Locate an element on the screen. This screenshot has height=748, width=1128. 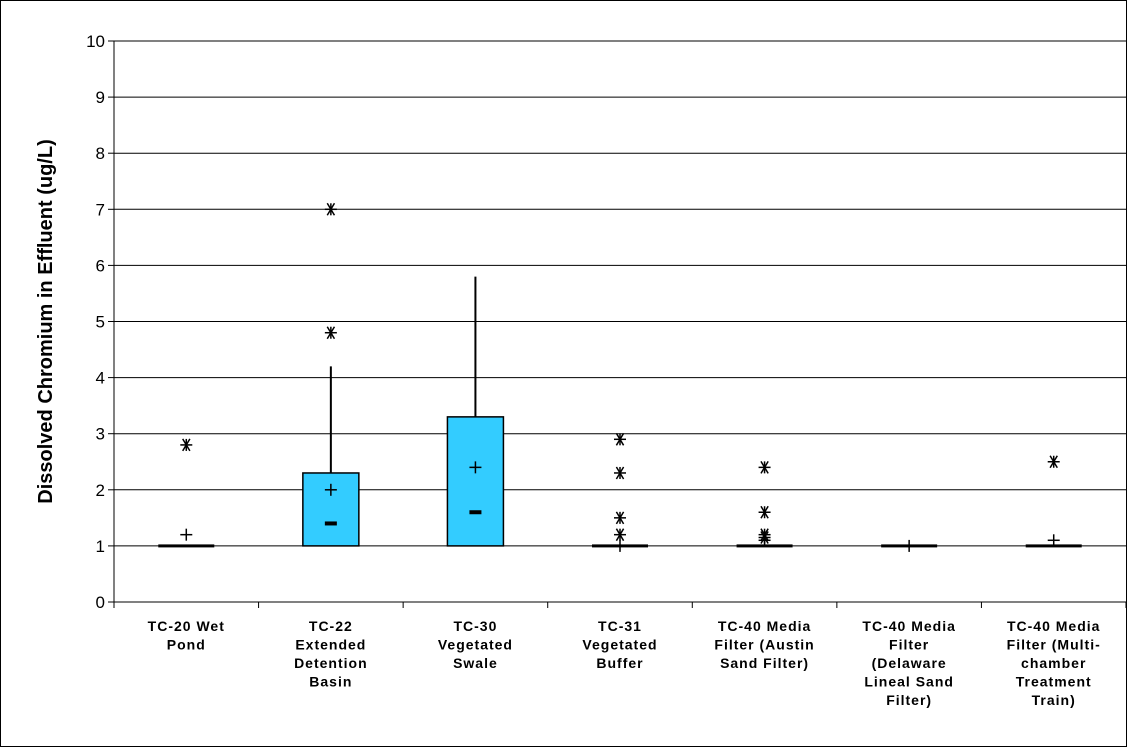
category-label: TC-31 Vegetated Buffer is located at coordinates (619, 644).